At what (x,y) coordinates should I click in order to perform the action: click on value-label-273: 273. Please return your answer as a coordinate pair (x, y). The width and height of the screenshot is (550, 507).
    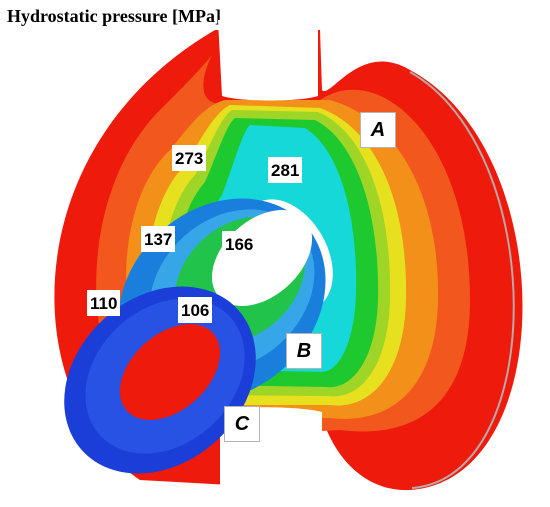
    Looking at the image, I should click on (189, 158).